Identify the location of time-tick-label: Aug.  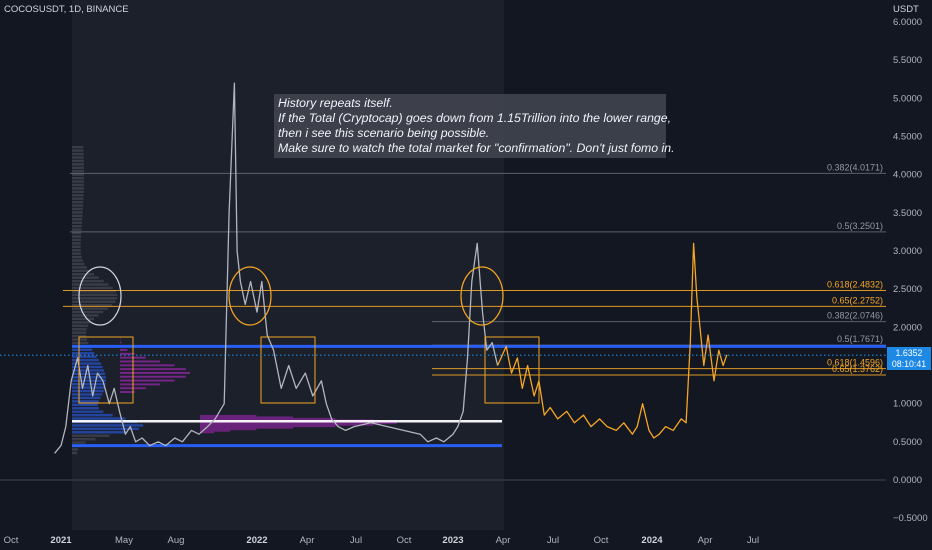
(176, 540).